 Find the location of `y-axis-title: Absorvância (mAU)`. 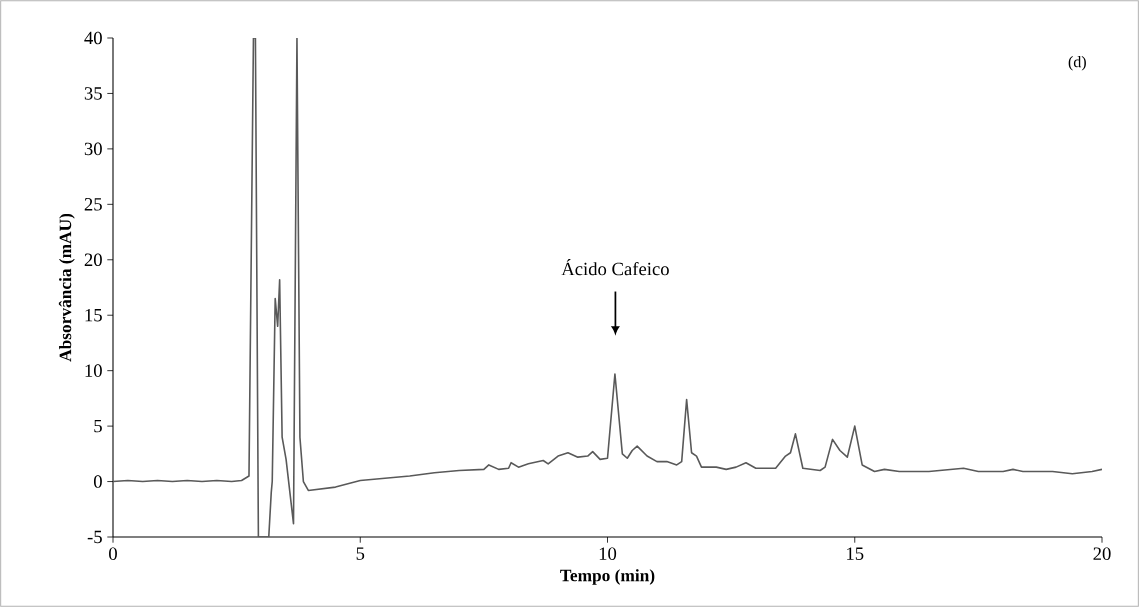

y-axis-title: Absorvância (mAU) is located at coordinates (66, 287).